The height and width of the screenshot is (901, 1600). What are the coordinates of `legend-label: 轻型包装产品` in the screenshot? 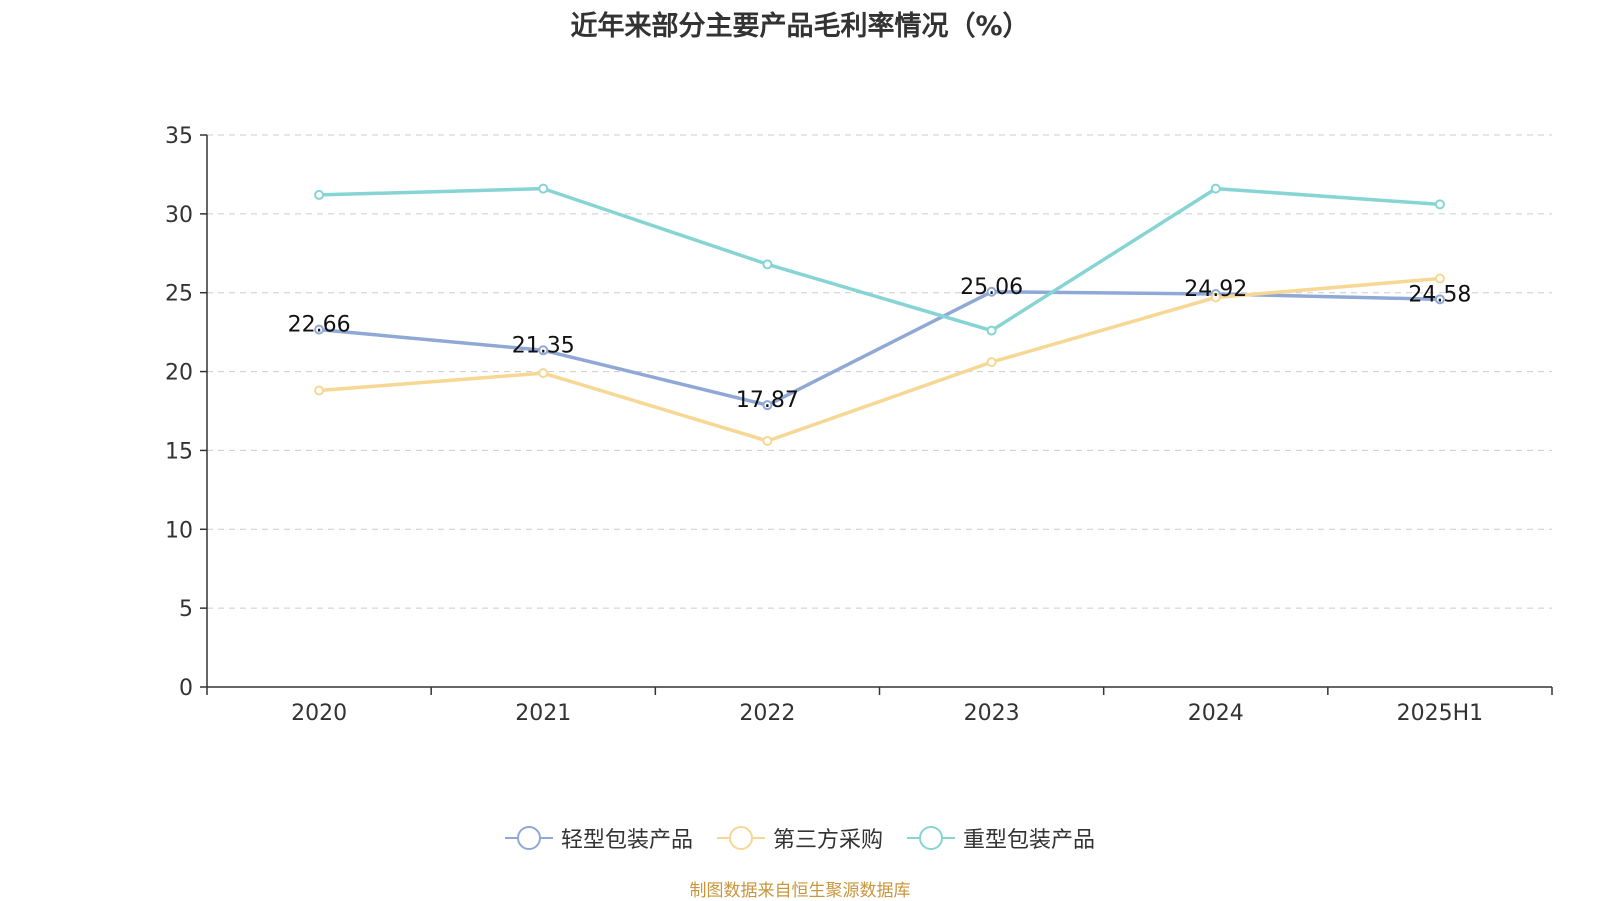 It's located at (626, 840).